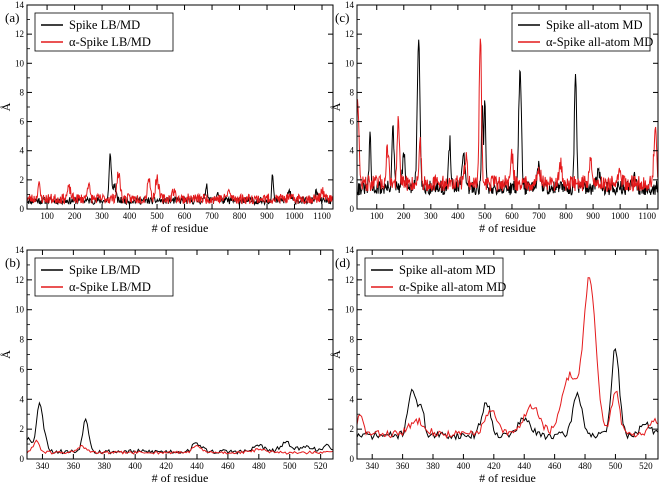 The image size is (664, 497). I want to click on panel-label: (b), so click(12, 262).